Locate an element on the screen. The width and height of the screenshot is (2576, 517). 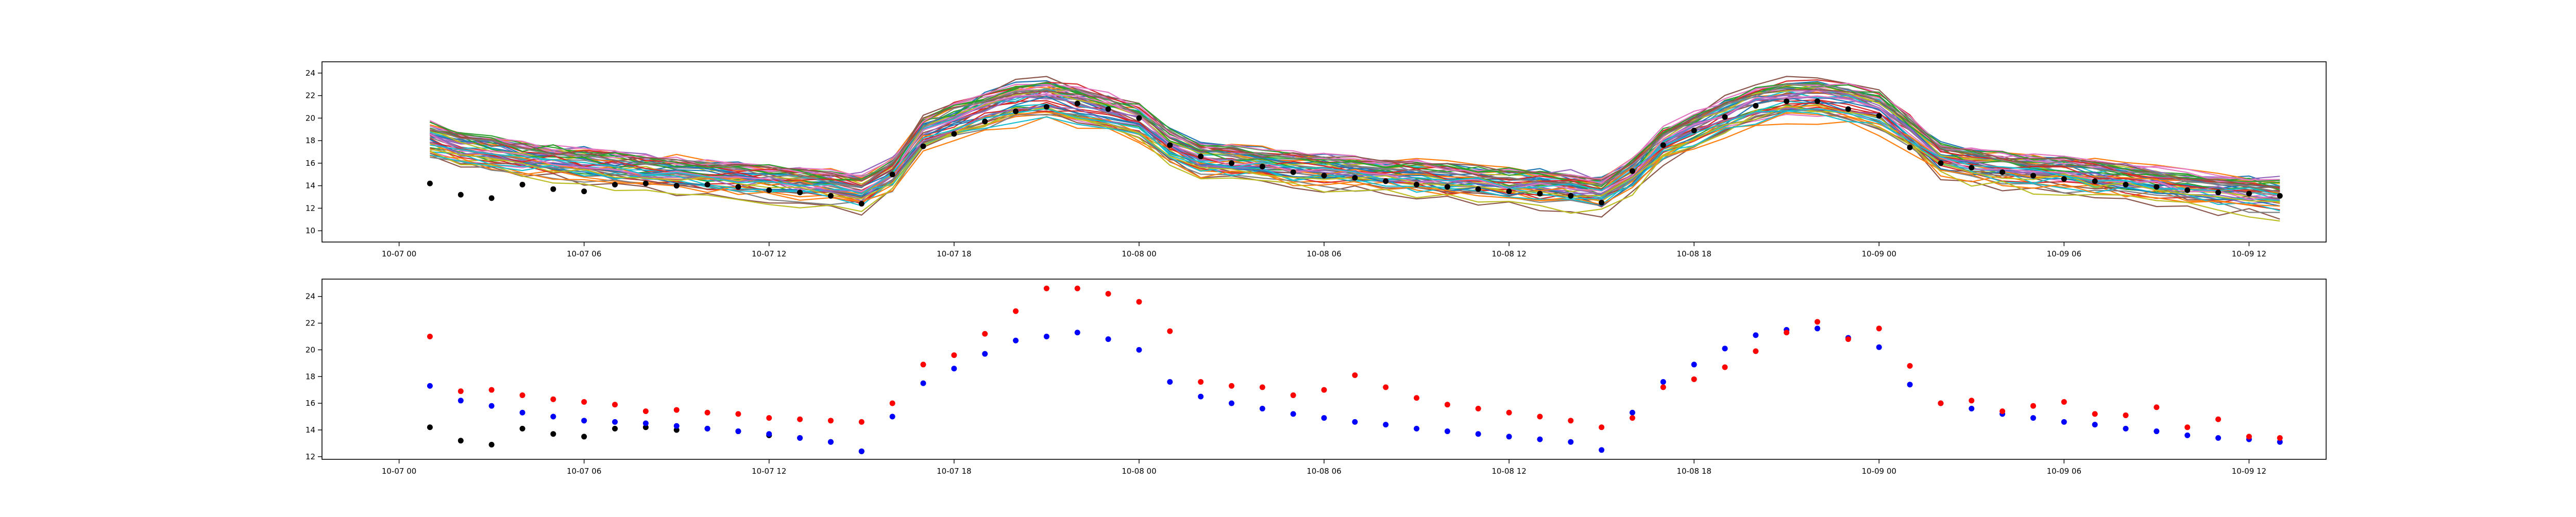
x-tick-label: 10-09 00 is located at coordinates (1879, 471).